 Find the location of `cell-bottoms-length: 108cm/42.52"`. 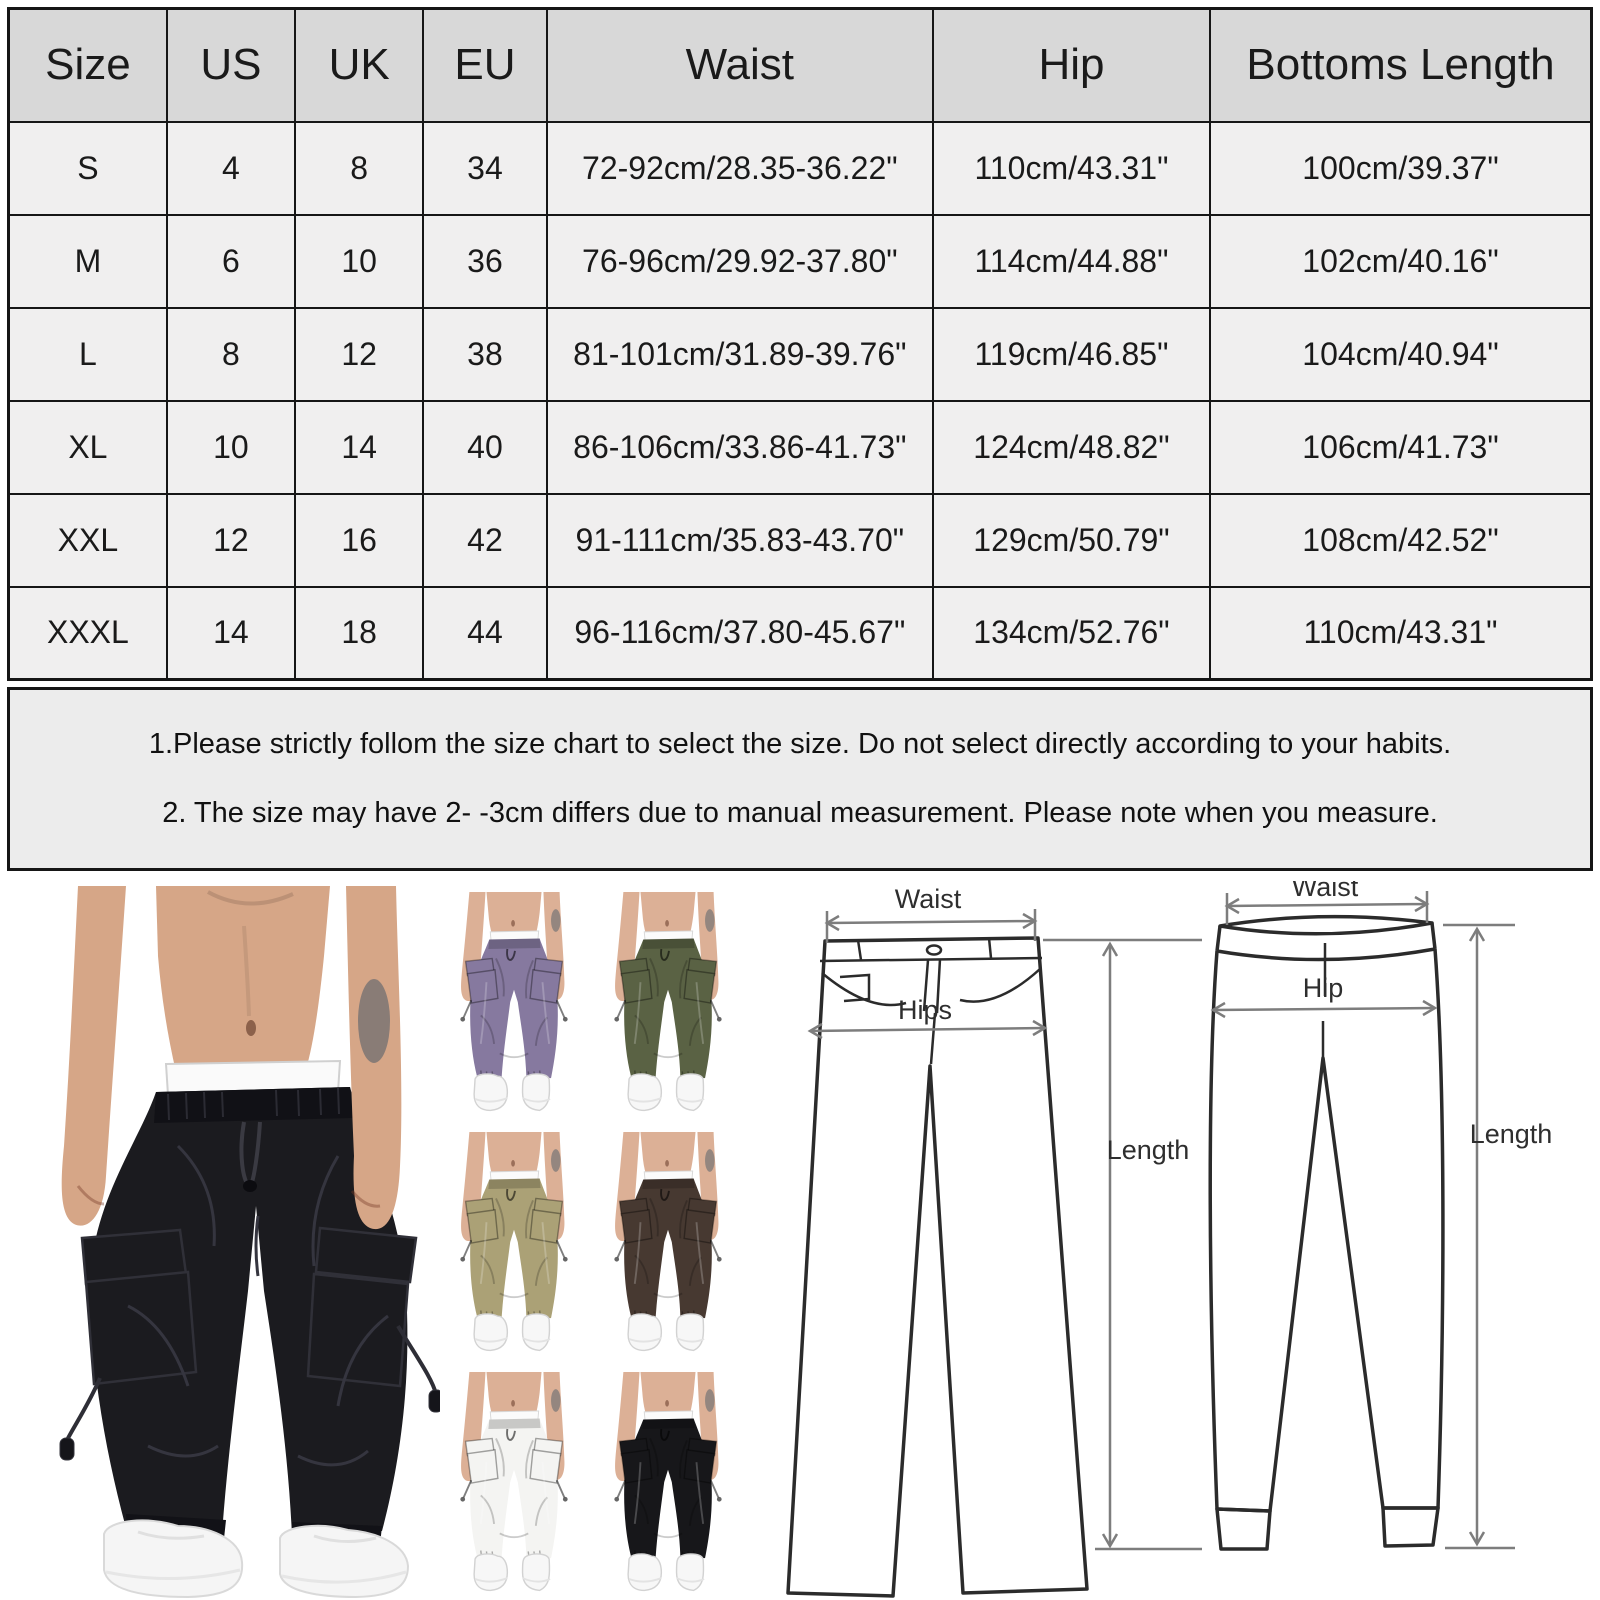

cell-bottoms-length: 108cm/42.52" is located at coordinates (1400, 540).